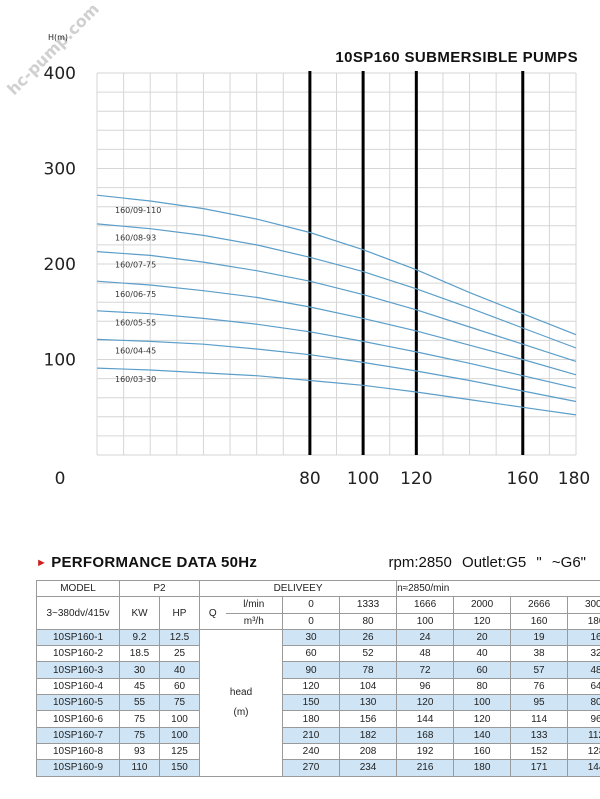 Image resolution: width=600 pixels, height=799 pixels. I want to click on head-value-cell: 32, so click(583, 654).